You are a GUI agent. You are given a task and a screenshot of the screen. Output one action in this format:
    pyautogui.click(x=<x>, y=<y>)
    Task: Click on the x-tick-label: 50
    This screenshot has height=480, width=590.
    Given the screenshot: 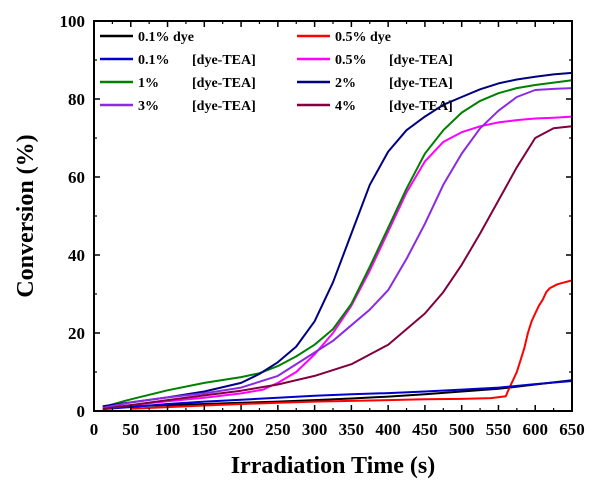 What is the action you would take?
    pyautogui.click(x=130, y=429)
    